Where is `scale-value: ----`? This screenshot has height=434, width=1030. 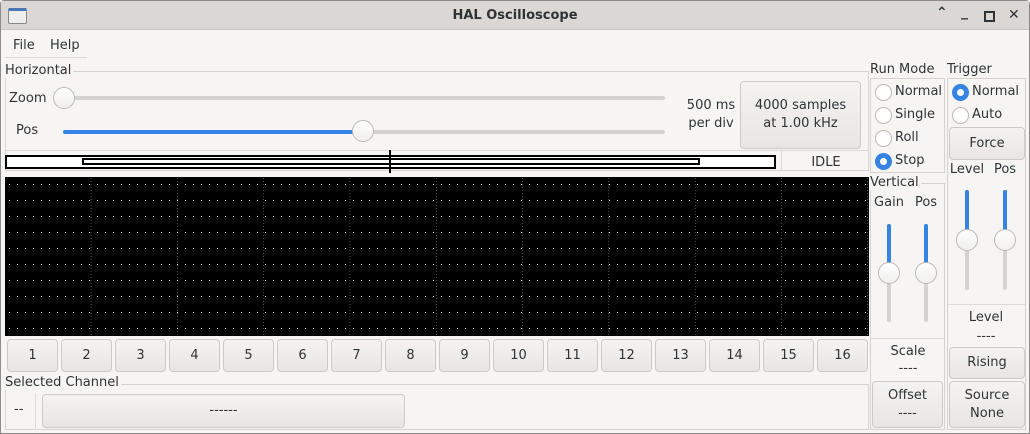 scale-value: ---- is located at coordinates (908, 368).